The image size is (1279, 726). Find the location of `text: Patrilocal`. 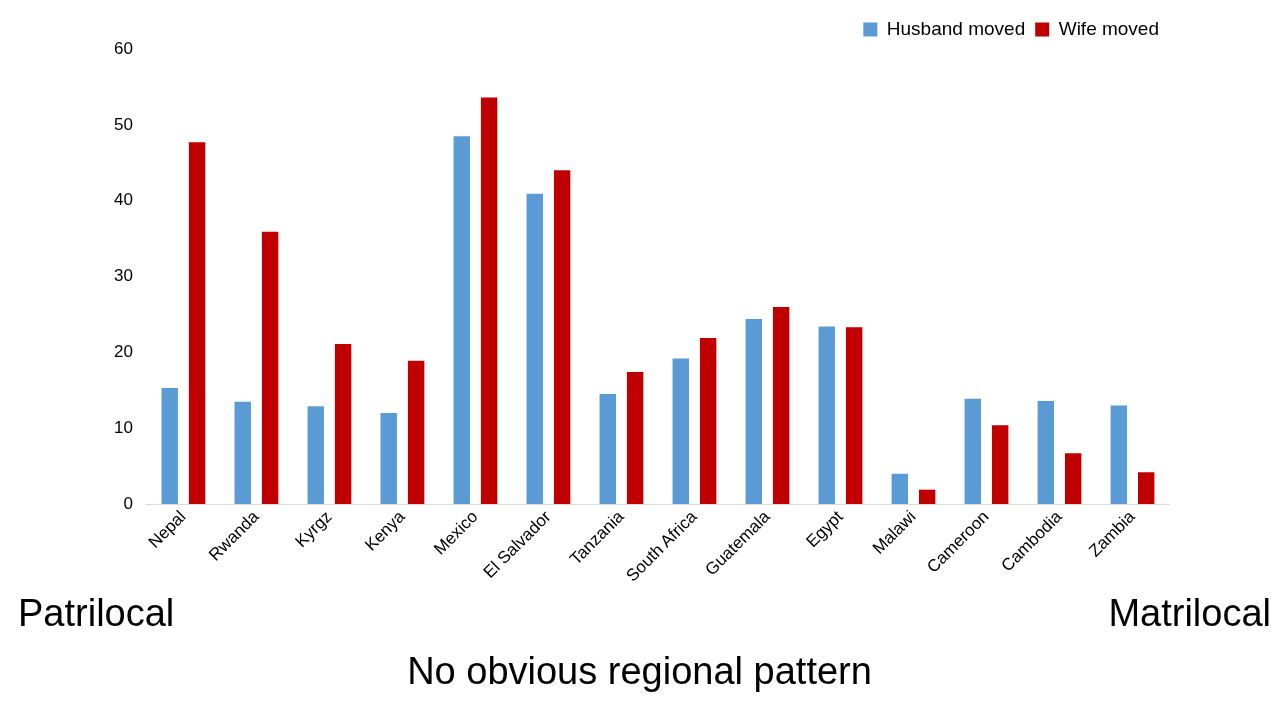

text: Patrilocal is located at coordinates (96, 613).